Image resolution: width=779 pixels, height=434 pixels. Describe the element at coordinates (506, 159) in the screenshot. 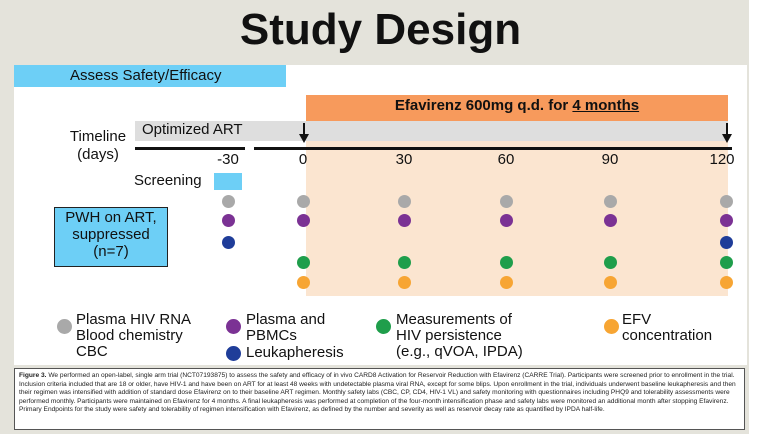

I see `tick-label: 60` at that location.